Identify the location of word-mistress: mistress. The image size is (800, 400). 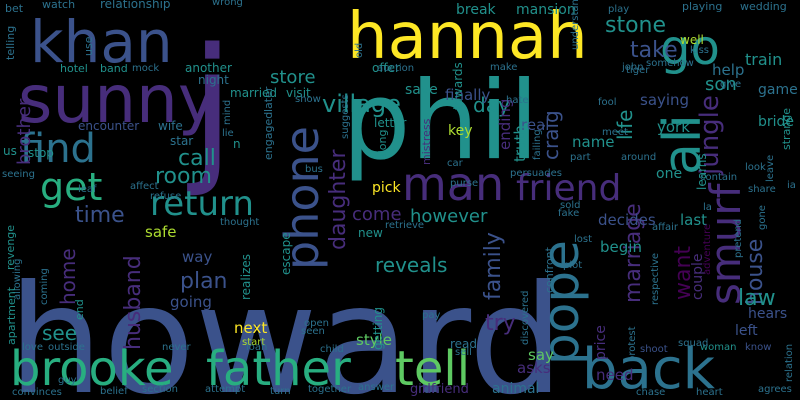
(426, 141).